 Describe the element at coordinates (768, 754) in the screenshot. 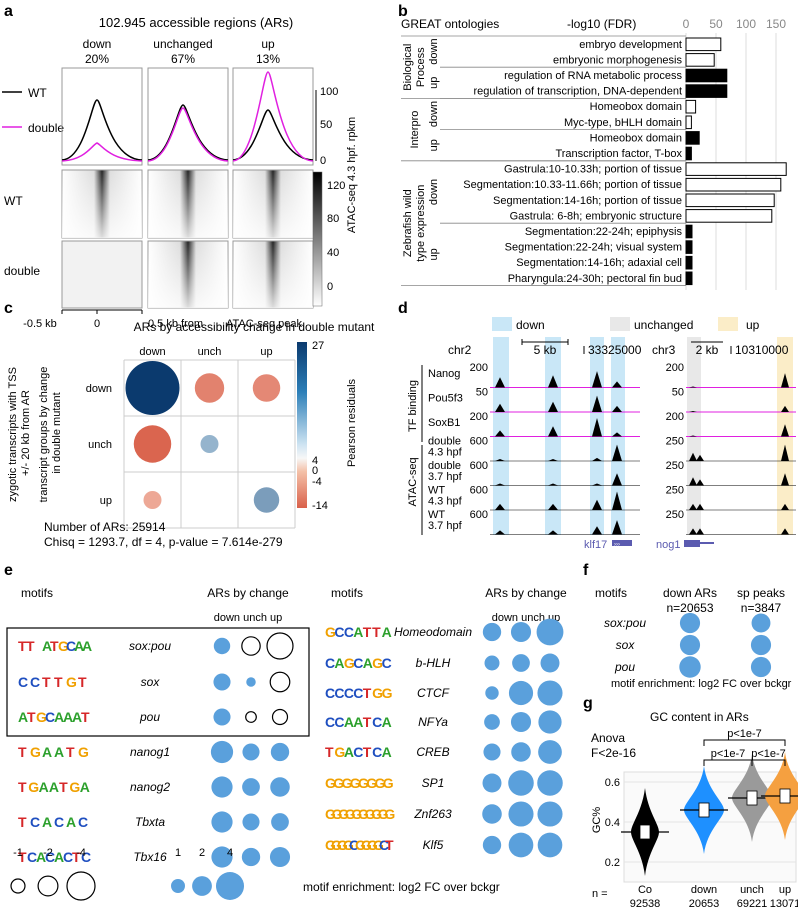

I see `comparison-label: p<1e-7` at that location.